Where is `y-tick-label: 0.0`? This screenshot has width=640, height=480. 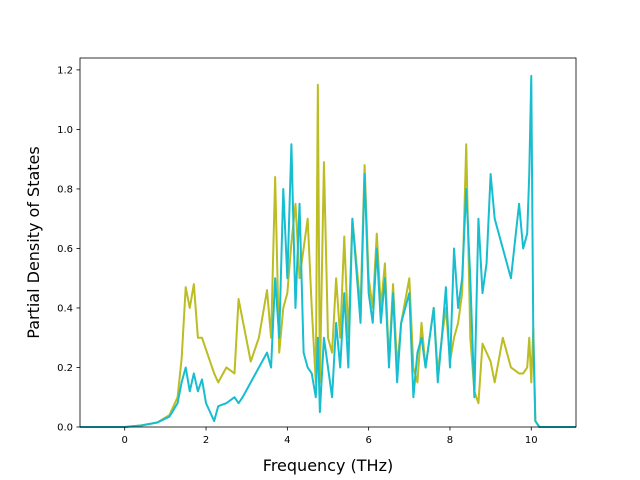 y-tick-label: 0.0 is located at coordinates (65, 428).